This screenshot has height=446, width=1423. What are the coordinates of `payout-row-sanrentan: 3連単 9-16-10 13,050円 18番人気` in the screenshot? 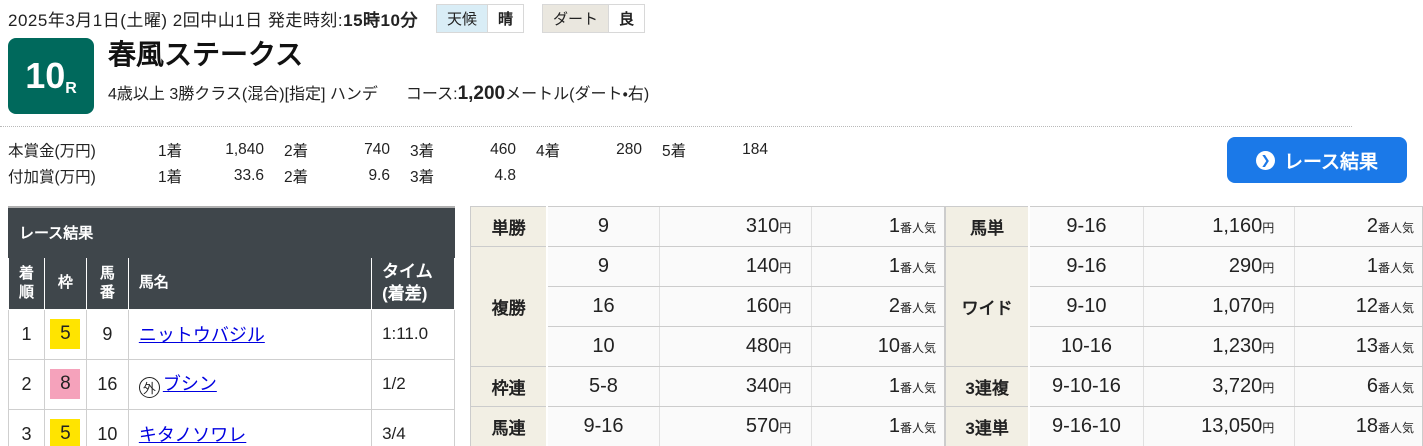 It's located at (1184, 426).